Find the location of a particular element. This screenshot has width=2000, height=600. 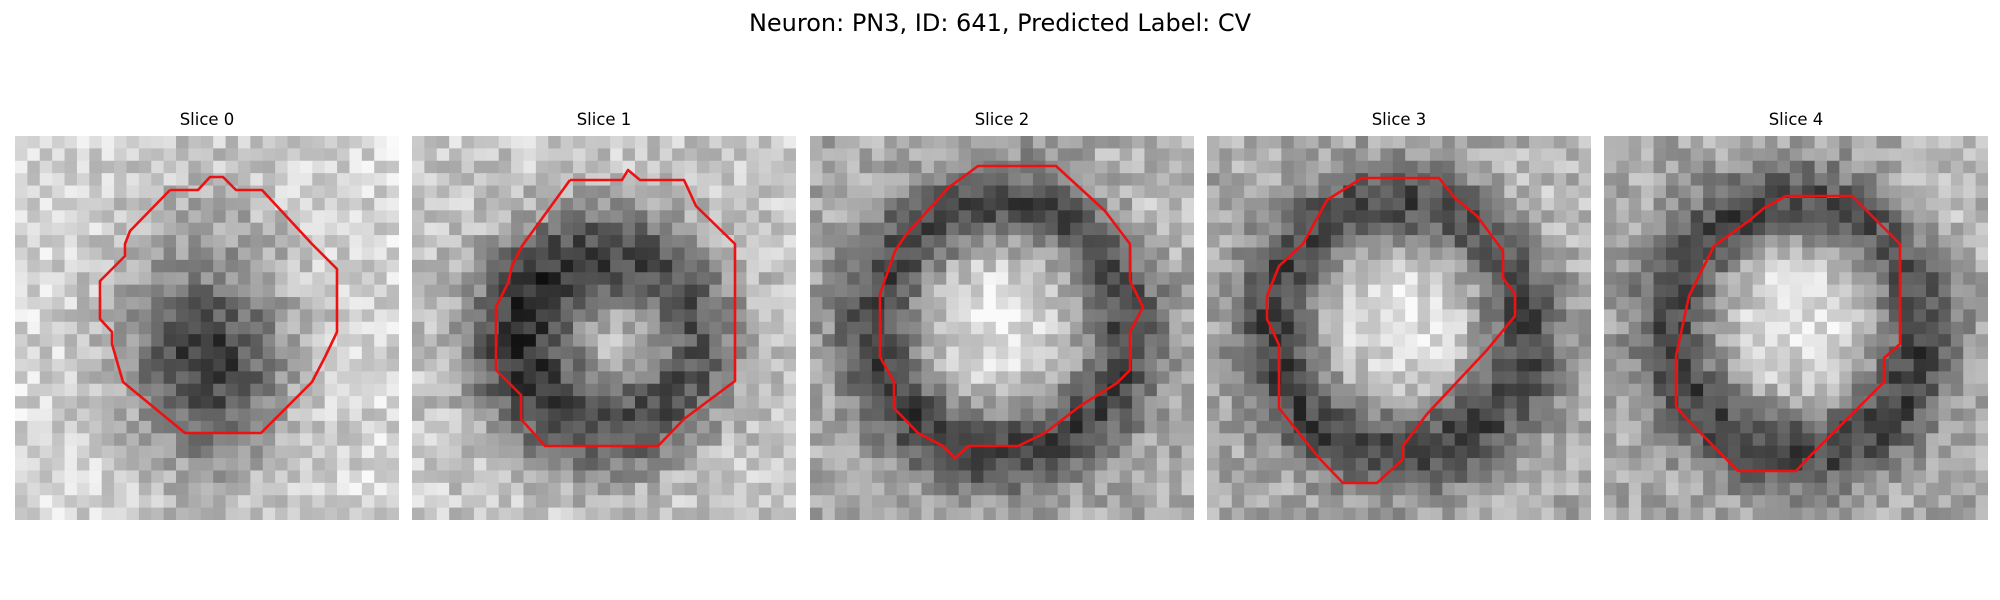

slice-title-3: Slice 3 is located at coordinates (1399, 119).